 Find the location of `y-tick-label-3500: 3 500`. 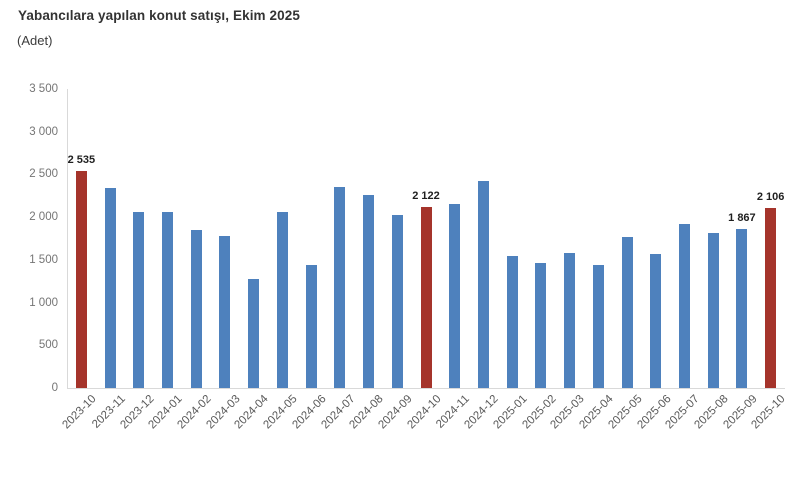

y-tick-label-3500: 3 500 is located at coordinates (43, 89).